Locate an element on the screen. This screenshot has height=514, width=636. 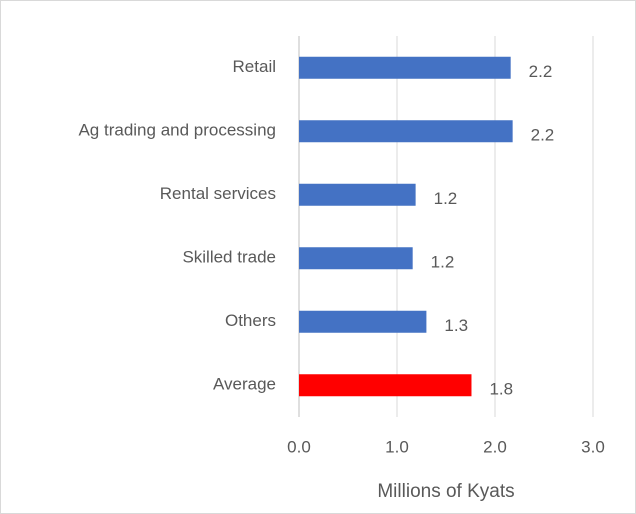
y-tick-label: Average is located at coordinates (244, 384).